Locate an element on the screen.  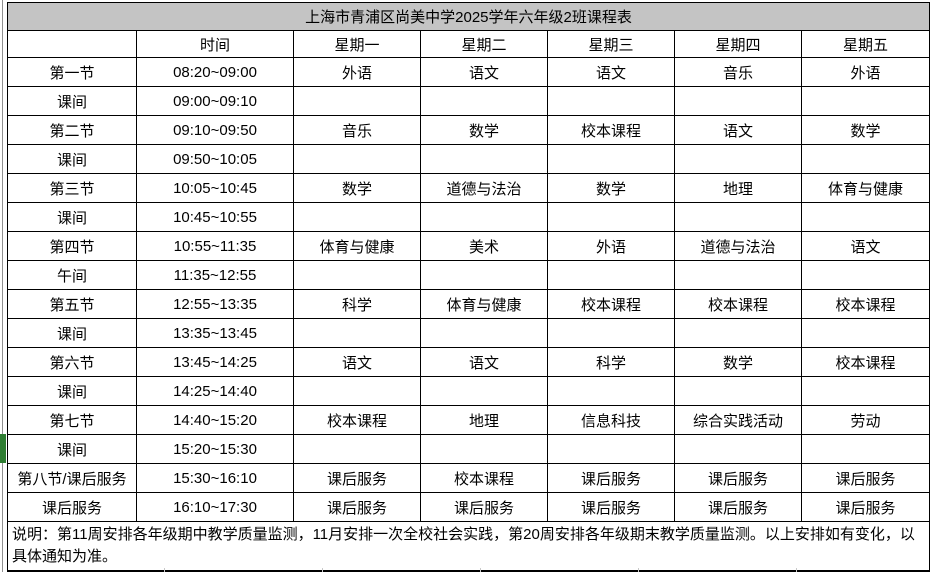
time-range-cell: 15:30~16:10 is located at coordinates (215, 478).